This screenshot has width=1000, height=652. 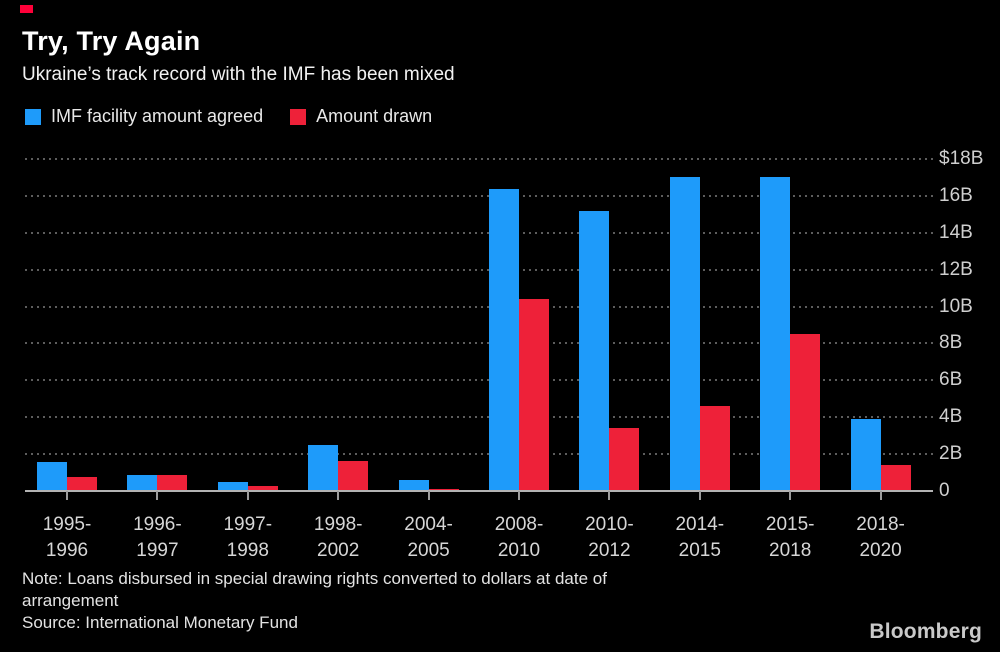 I want to click on y-axis-tick-label: 14B, so click(x=956, y=232).